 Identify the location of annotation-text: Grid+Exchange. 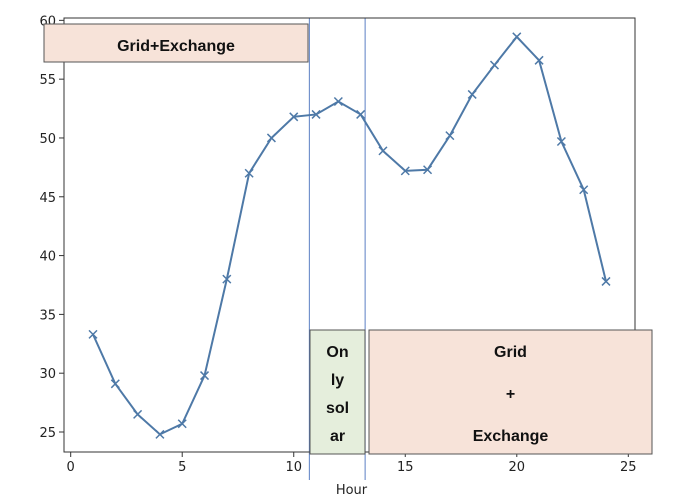
(176, 46).